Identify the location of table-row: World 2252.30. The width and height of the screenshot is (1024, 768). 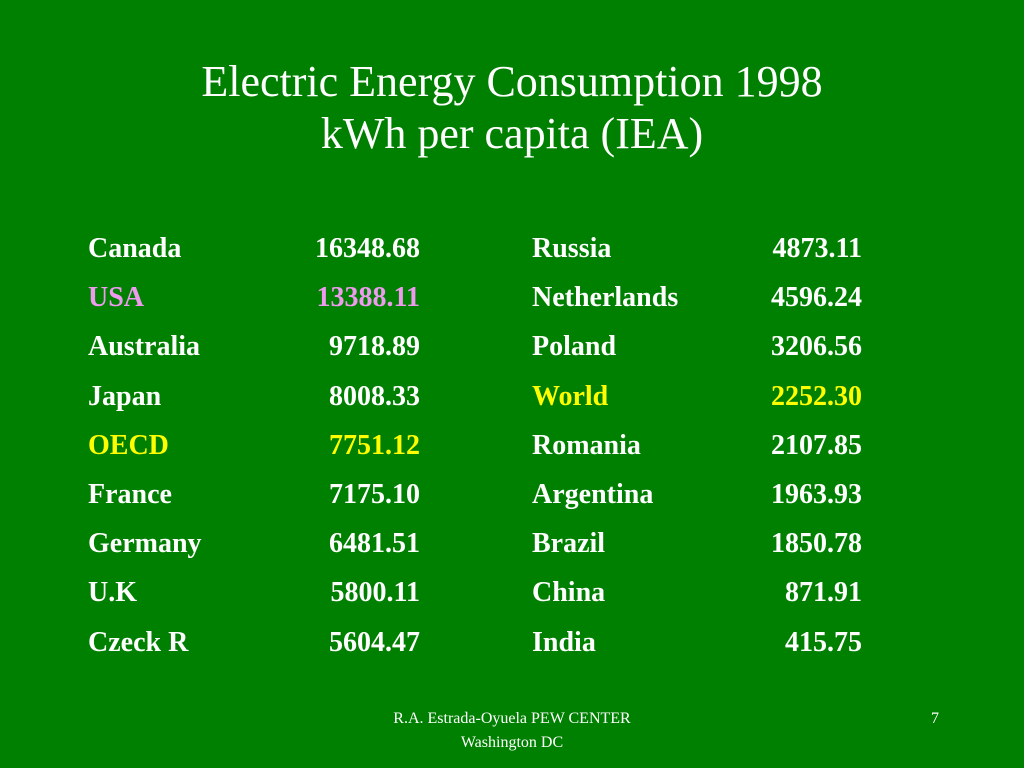
(702, 398).